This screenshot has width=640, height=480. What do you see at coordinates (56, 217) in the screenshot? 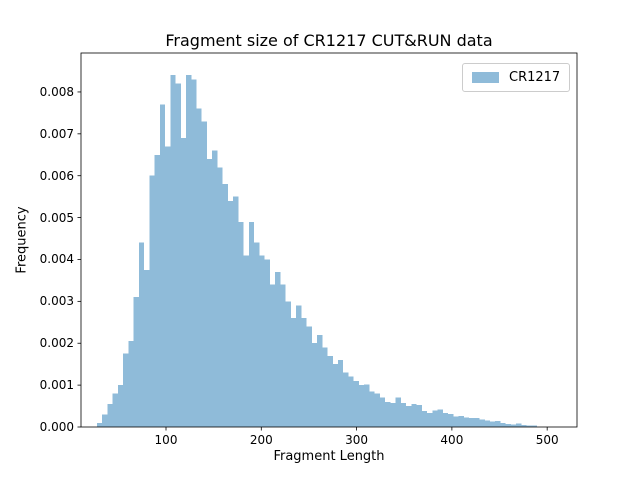
I see `y-tick-label: 0.005` at bounding box center [56, 217].